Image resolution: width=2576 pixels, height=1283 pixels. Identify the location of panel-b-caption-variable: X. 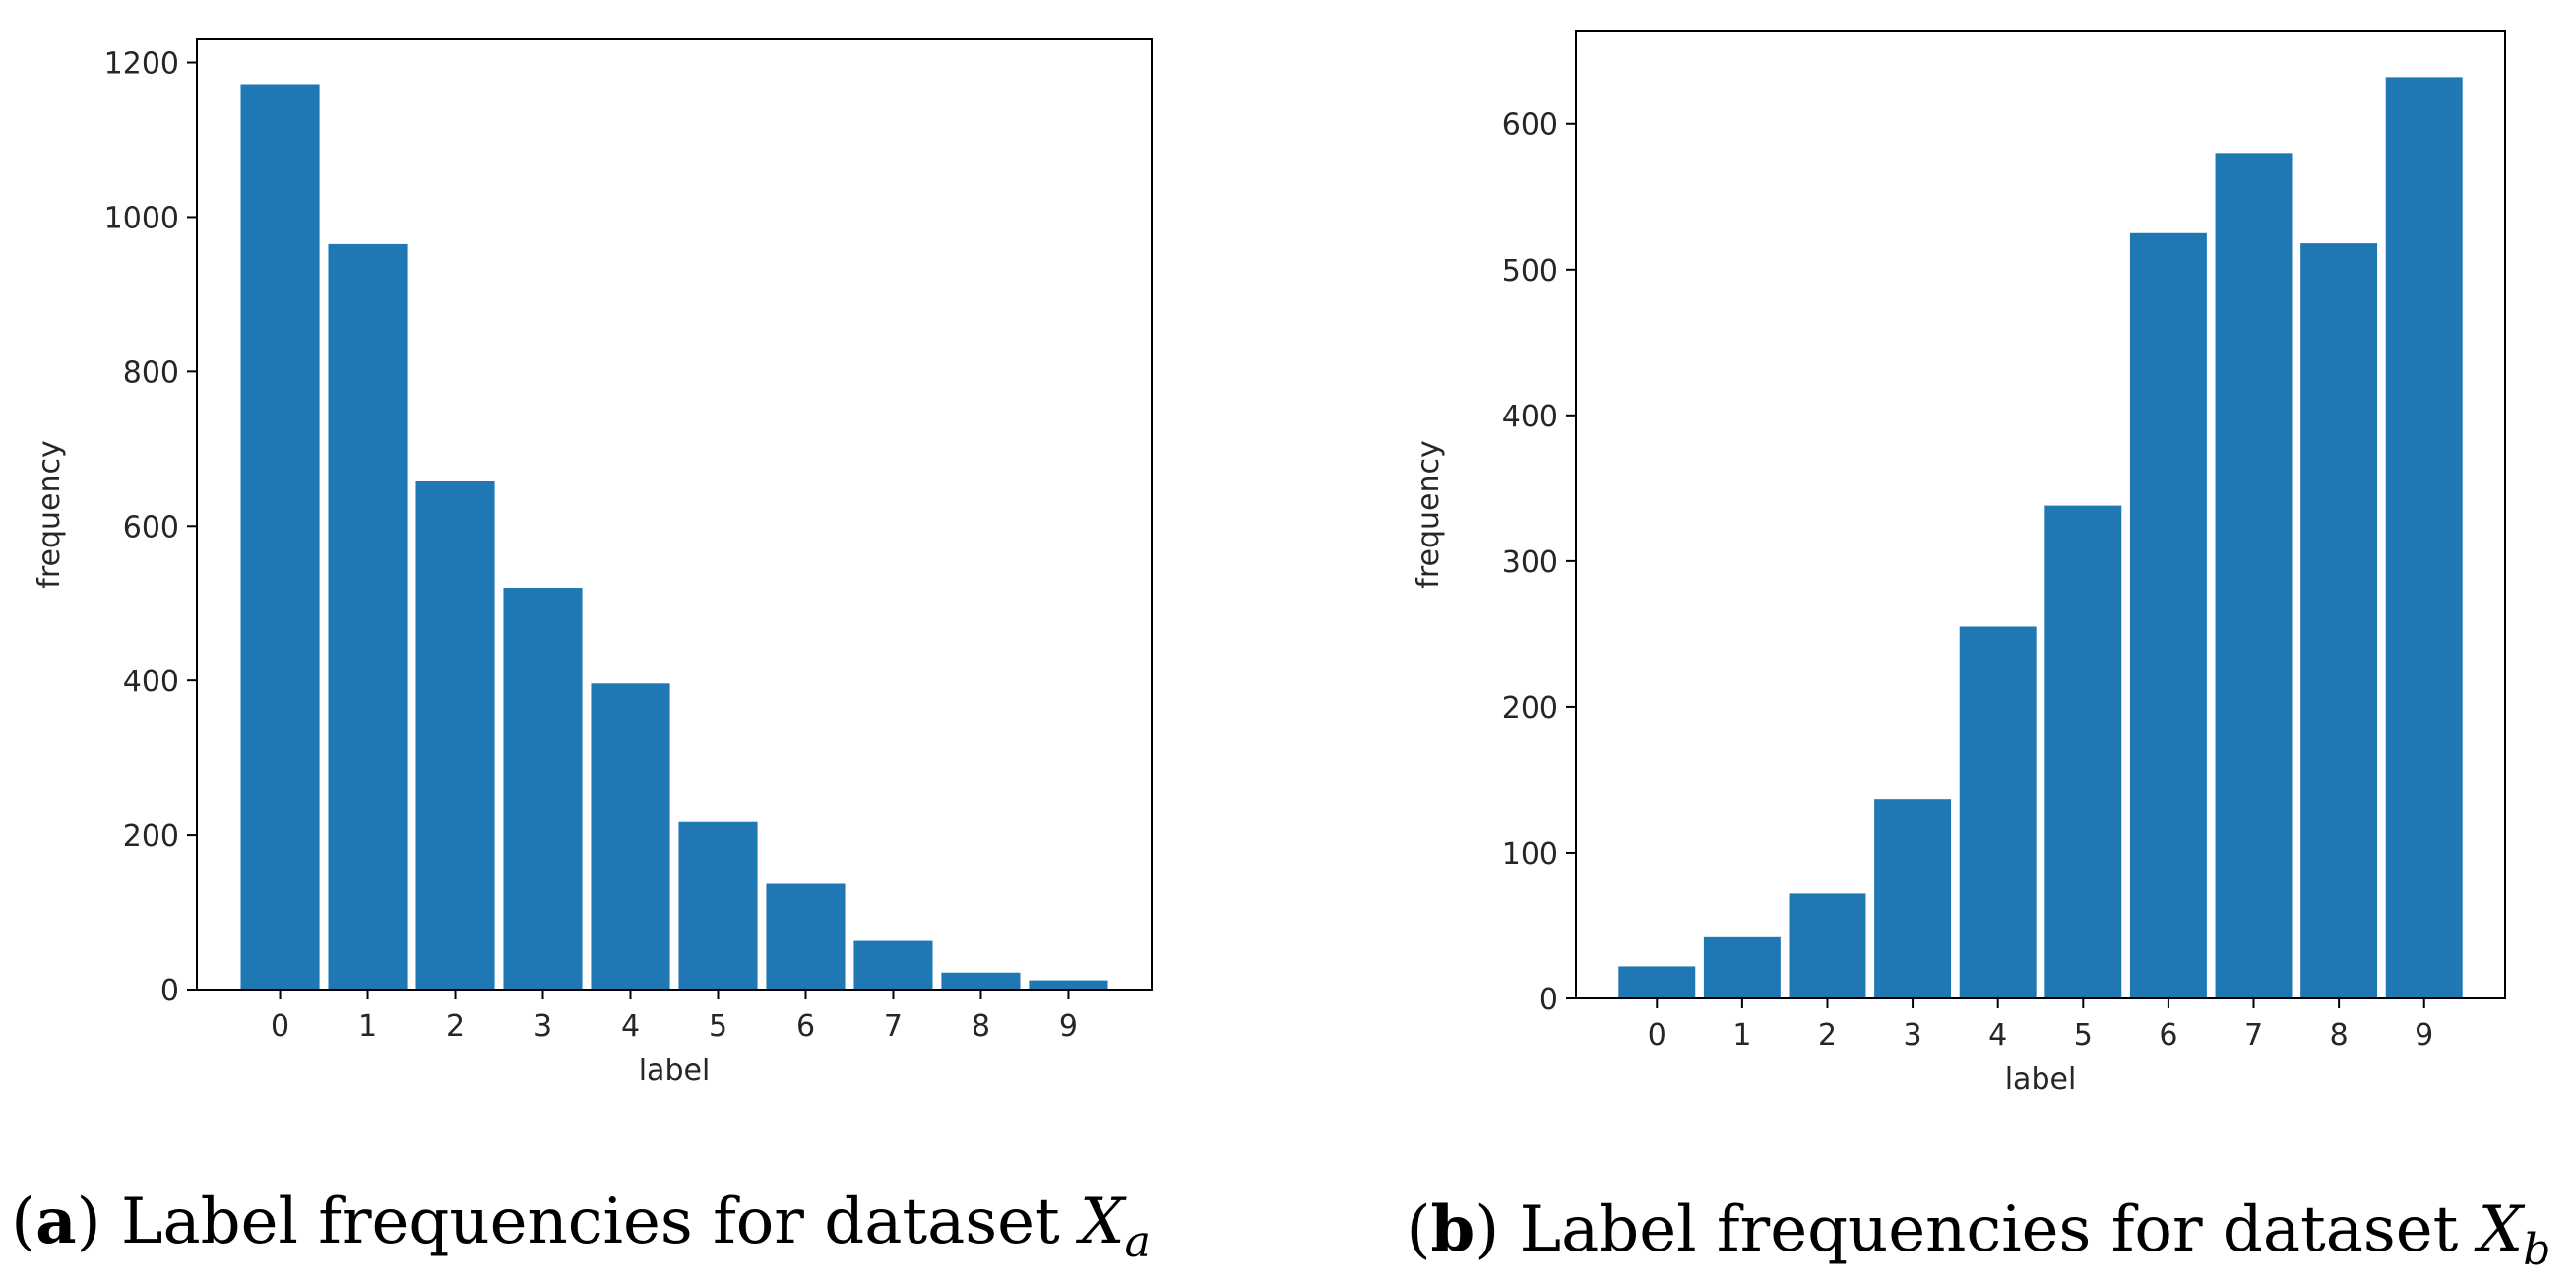
(2500, 1230).